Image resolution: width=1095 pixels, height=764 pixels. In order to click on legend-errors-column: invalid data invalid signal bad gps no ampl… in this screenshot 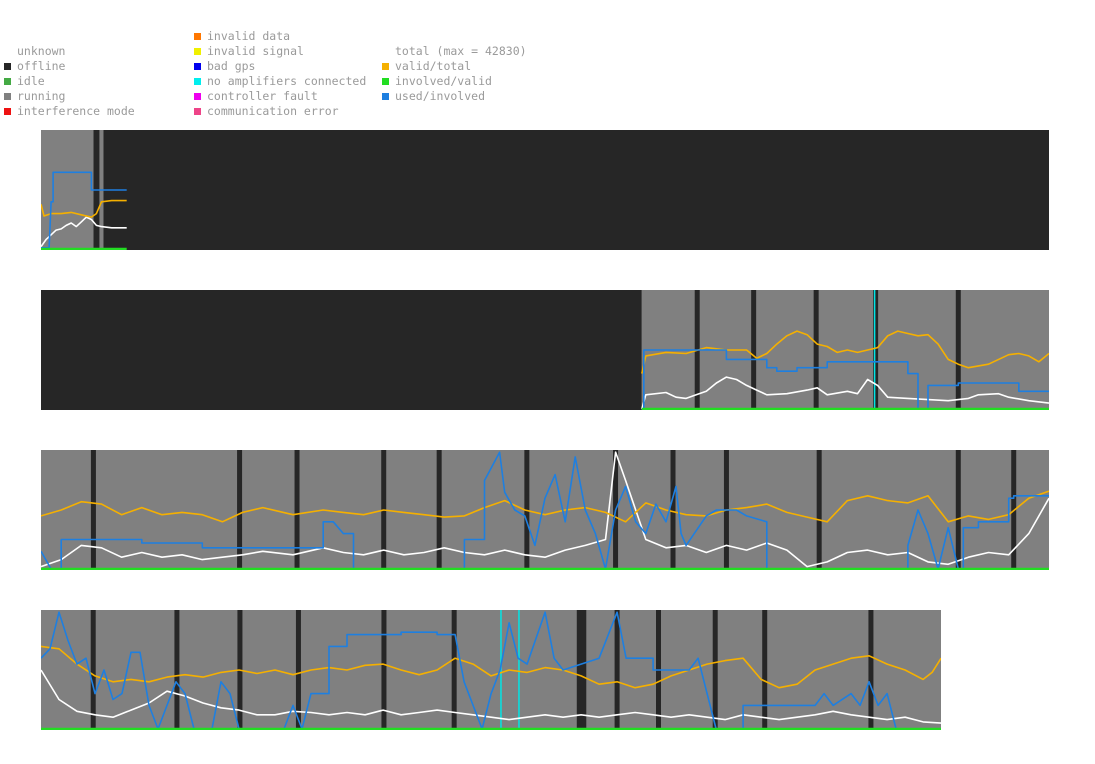, I will do `click(280, 74)`.